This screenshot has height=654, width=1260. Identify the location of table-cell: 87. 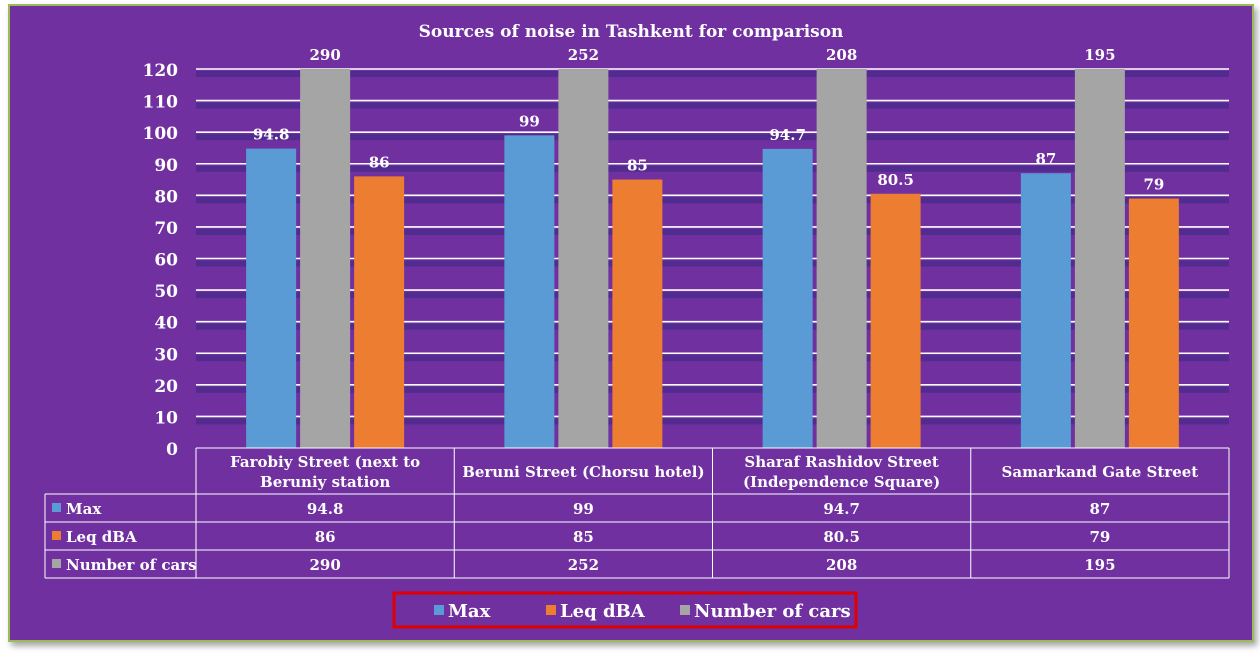
(1099, 509).